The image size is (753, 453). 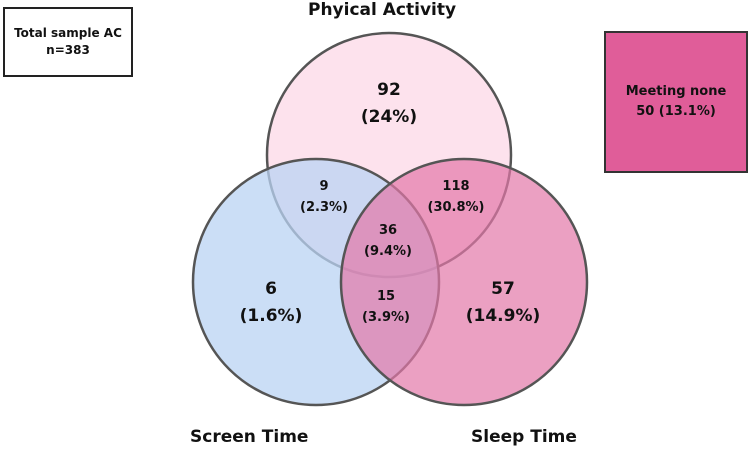 I want to click on region-pa-sleep-percent: (30.8%), so click(x=456, y=207).